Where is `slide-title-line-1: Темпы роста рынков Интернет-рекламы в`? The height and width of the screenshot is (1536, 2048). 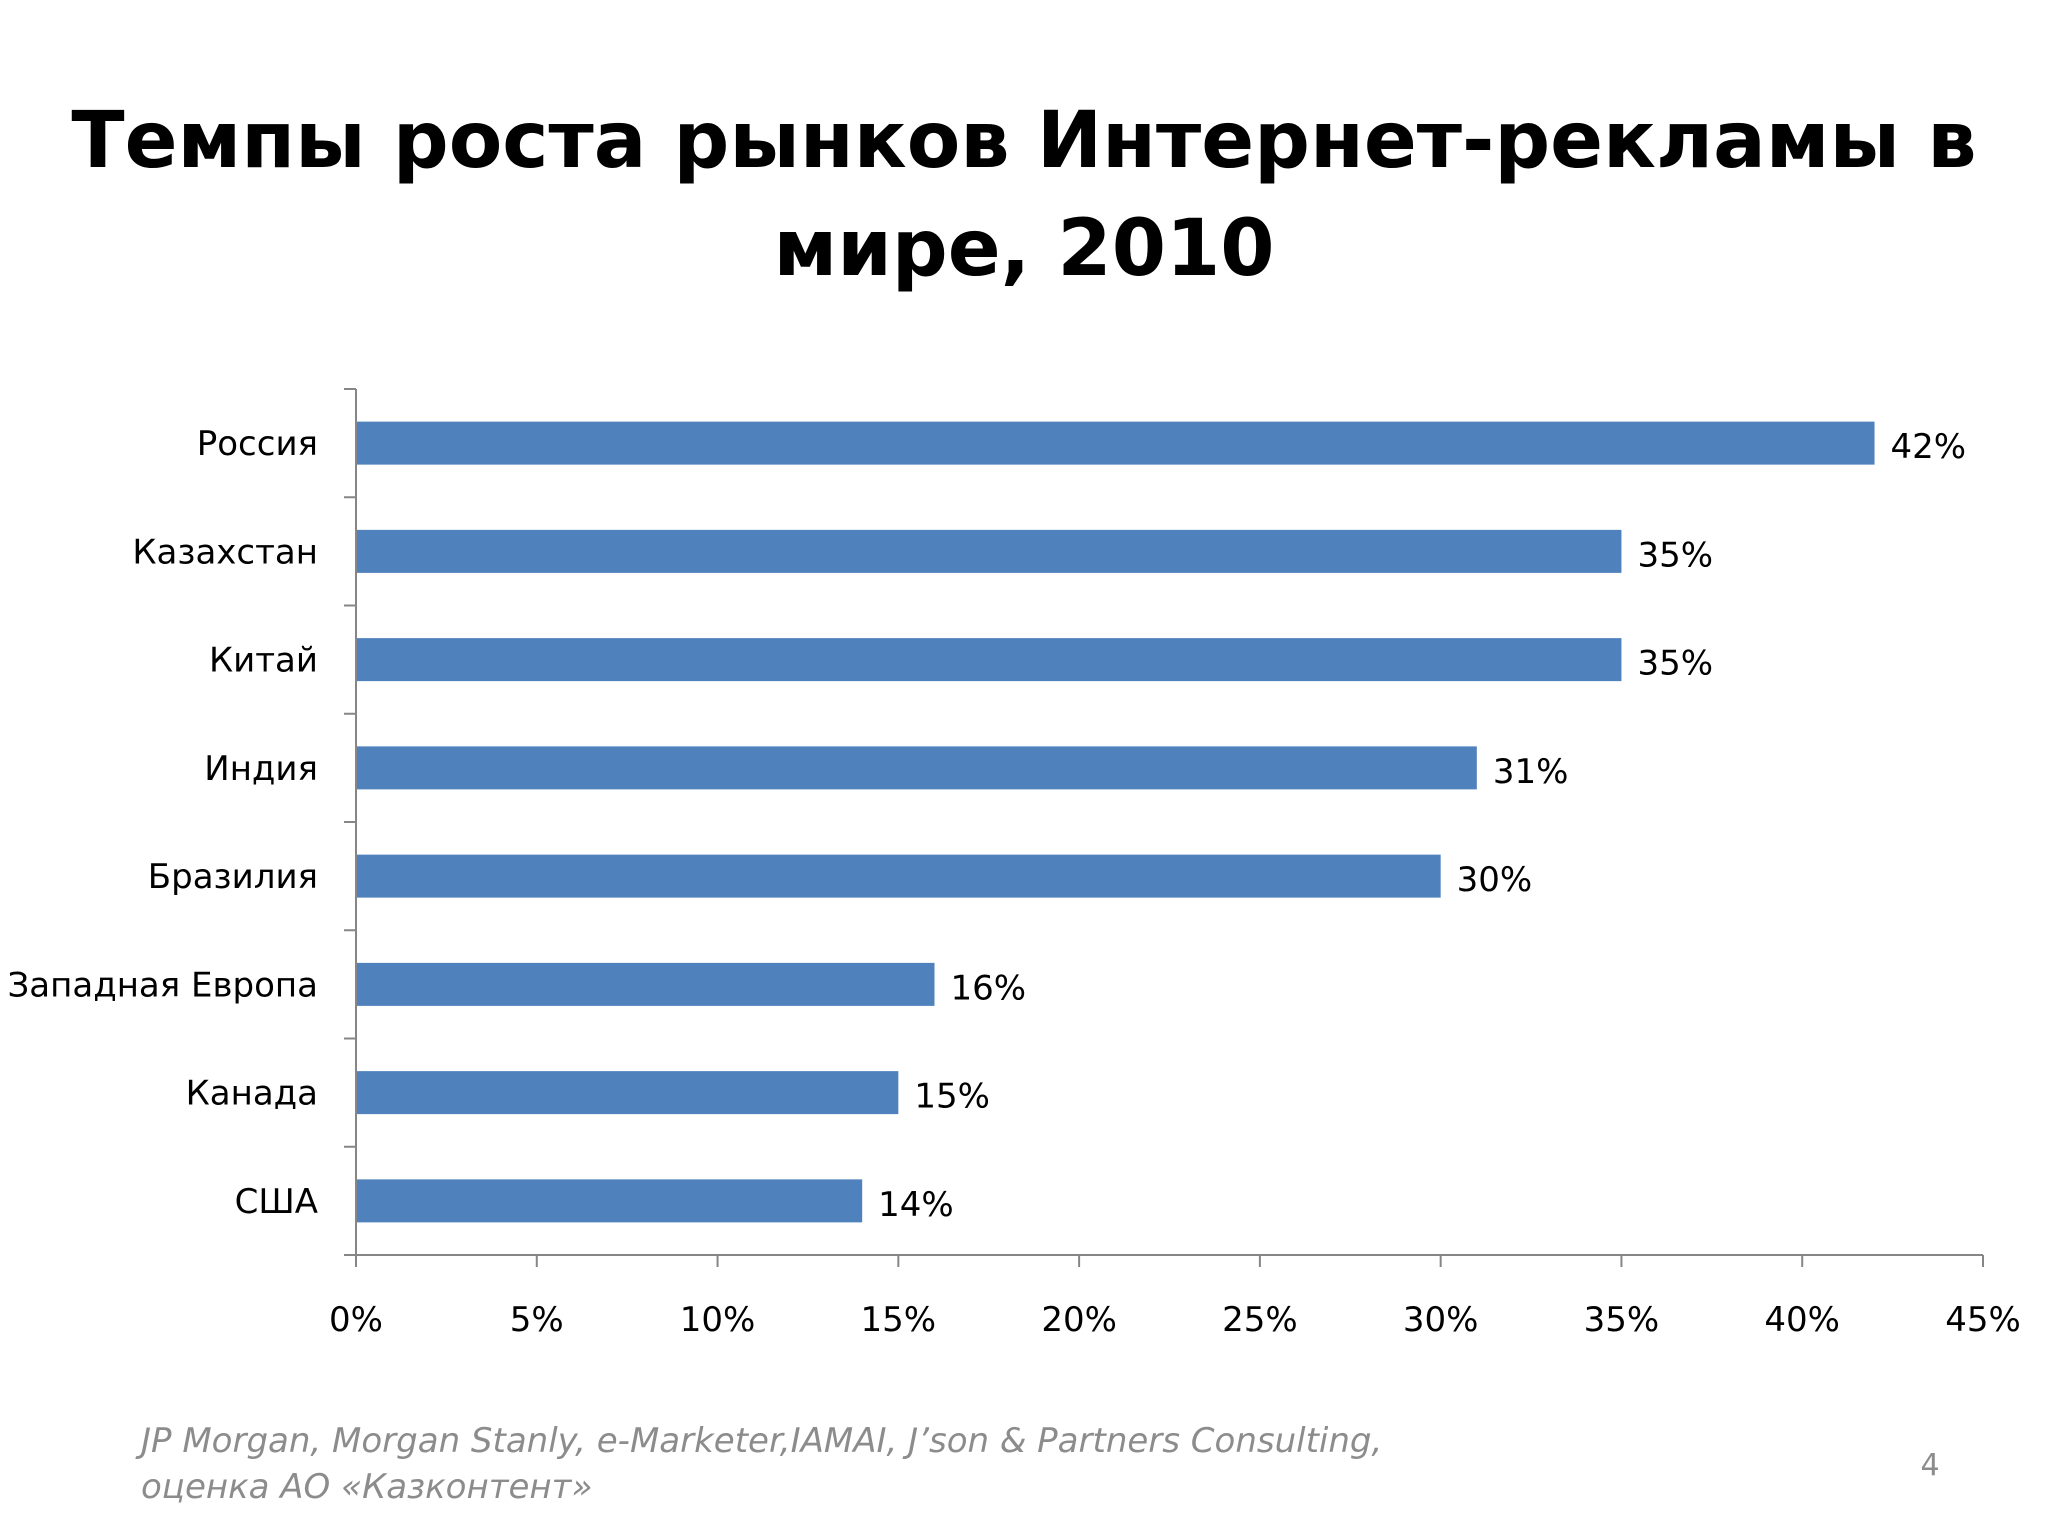 slide-title-line-1: Темпы роста рынков Интернет-рекламы в is located at coordinates (1024, 141).